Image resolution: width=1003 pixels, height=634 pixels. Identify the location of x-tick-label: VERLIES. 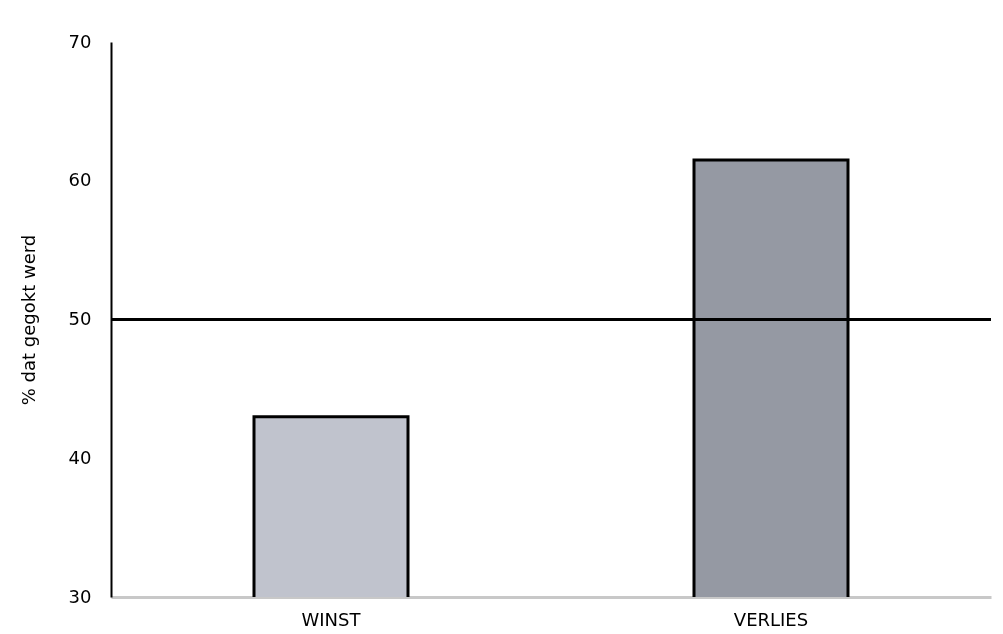
(771, 619).